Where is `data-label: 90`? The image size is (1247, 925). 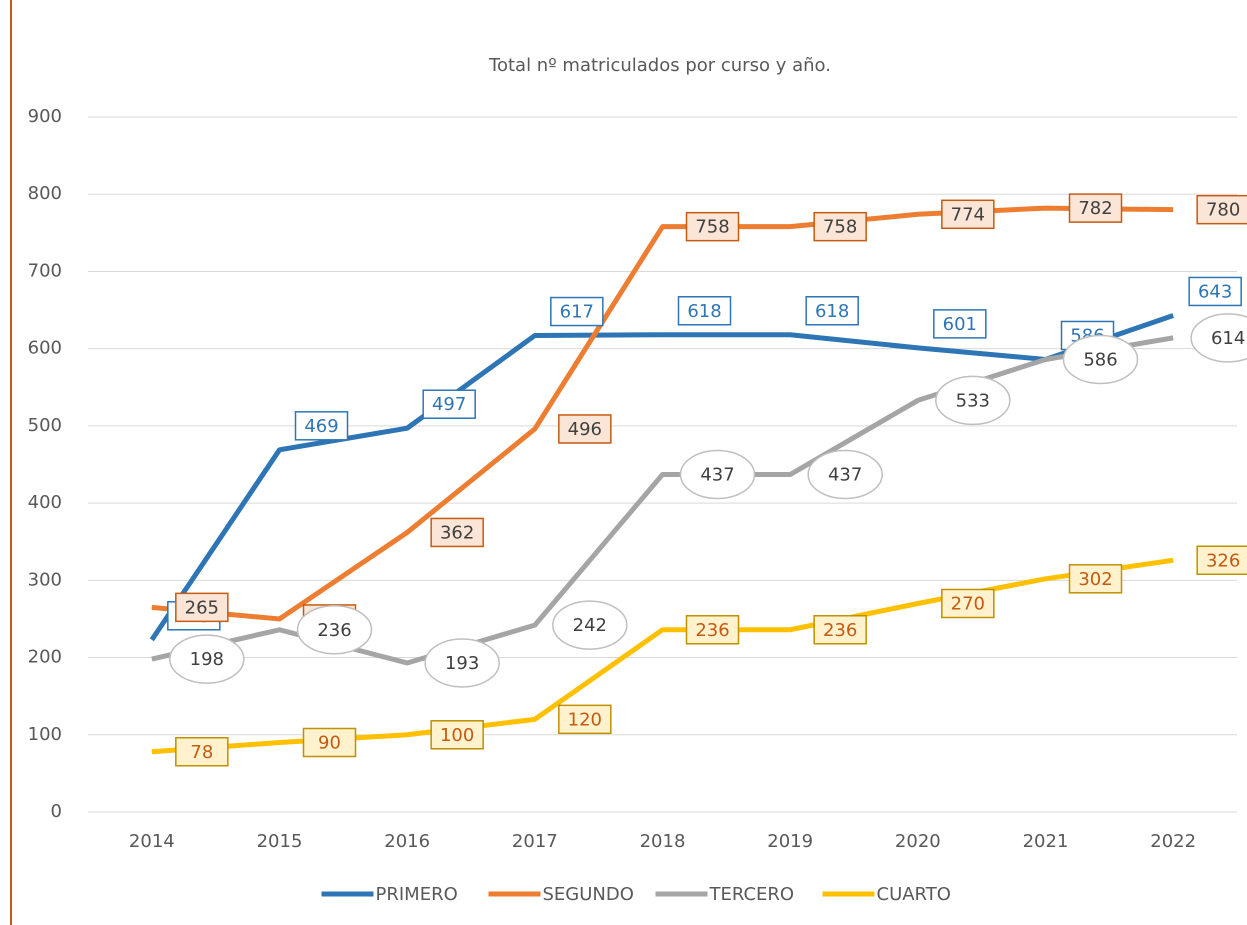
data-label: 90 is located at coordinates (329, 743).